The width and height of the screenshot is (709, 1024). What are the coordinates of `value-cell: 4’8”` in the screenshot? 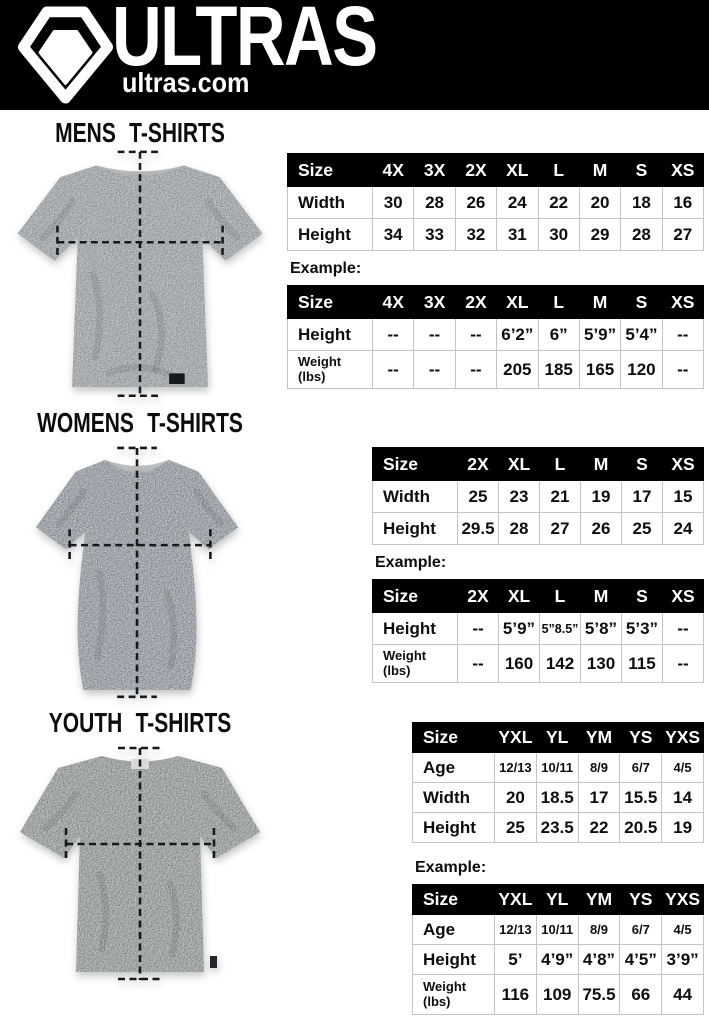 It's located at (599, 959).